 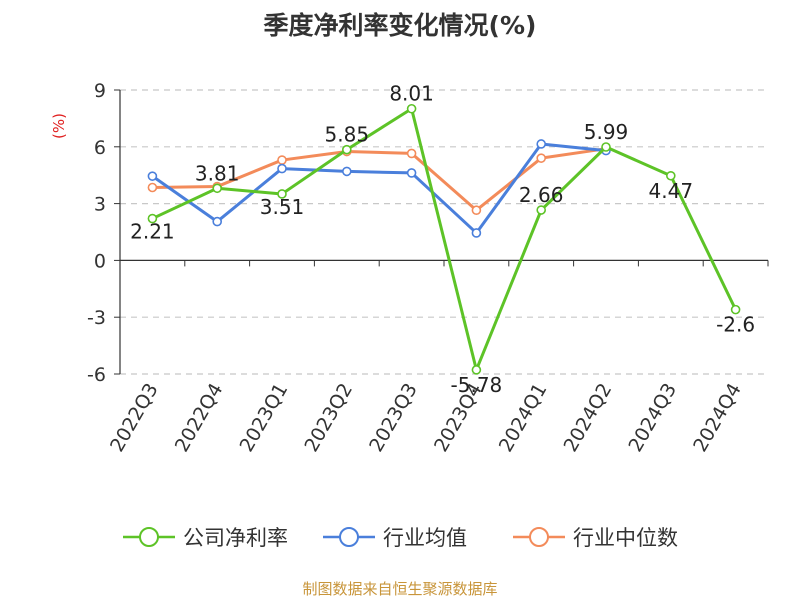 What do you see at coordinates (328, 418) in the screenshot?
I see `x-tick-label: 2023Q2` at bounding box center [328, 418].